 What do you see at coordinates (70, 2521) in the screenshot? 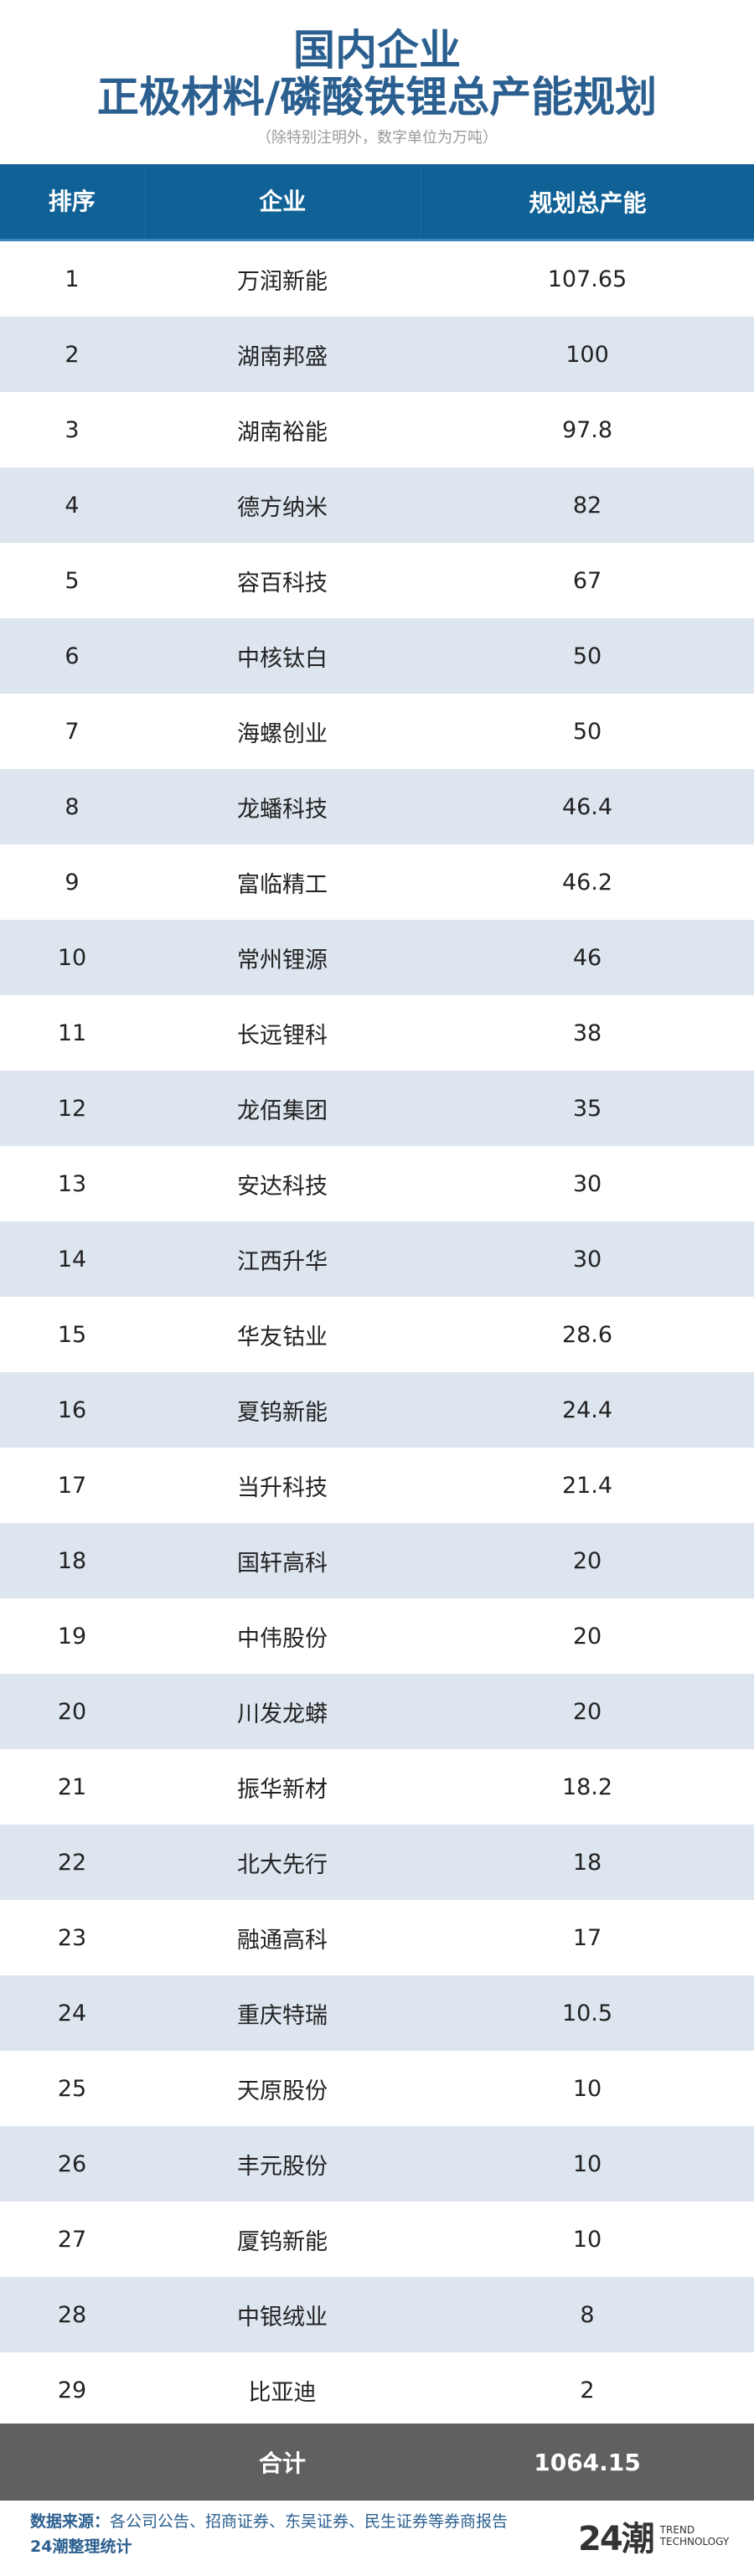
I see `source-label: 数据来源：` at bounding box center [70, 2521].